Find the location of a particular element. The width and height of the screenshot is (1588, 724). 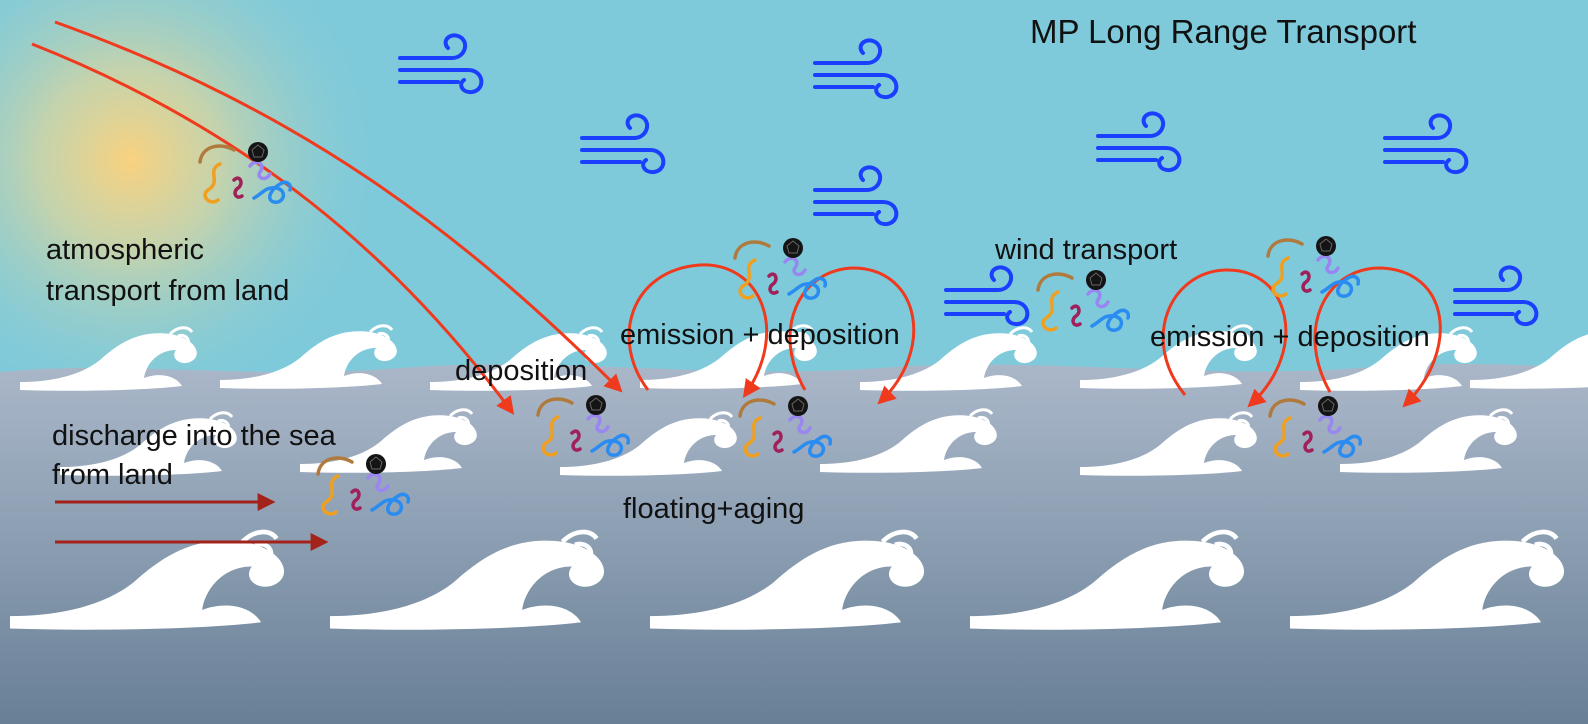

discharge-label-line1: discharge into the sea is located at coordinates (194, 436).